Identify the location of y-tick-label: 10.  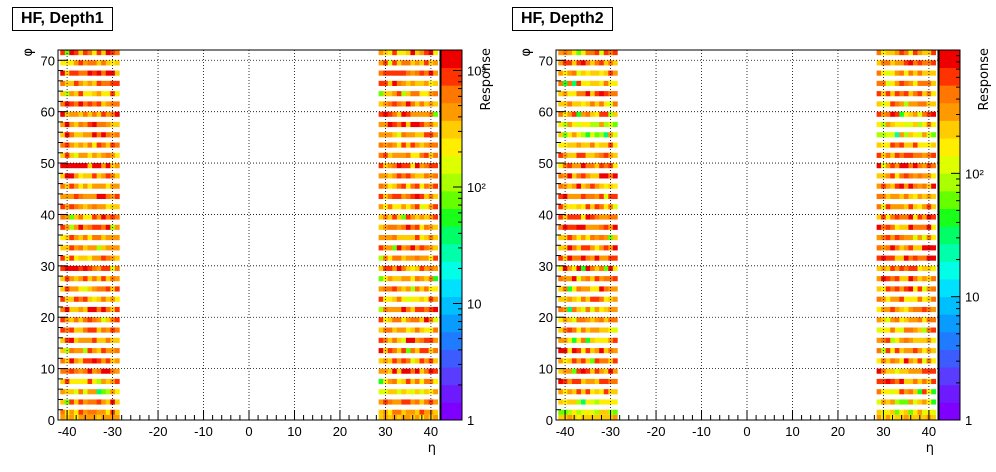
(48, 369).